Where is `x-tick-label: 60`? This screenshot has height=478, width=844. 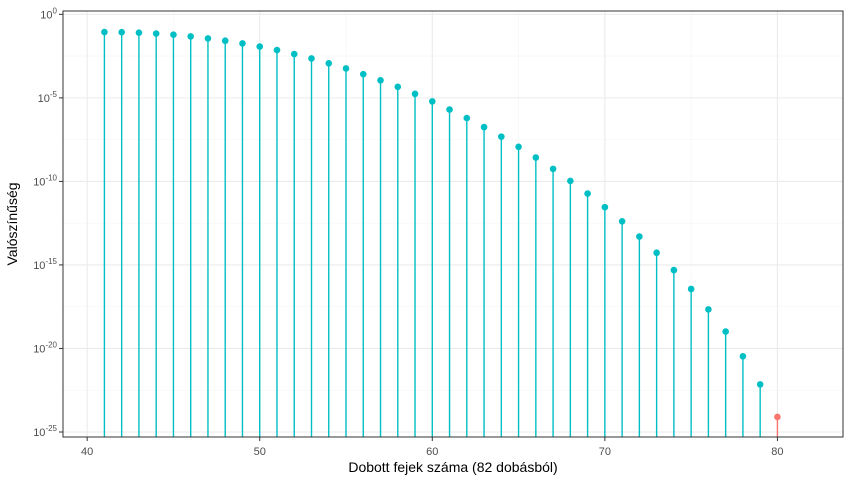 x-tick-label: 60 is located at coordinates (432, 452).